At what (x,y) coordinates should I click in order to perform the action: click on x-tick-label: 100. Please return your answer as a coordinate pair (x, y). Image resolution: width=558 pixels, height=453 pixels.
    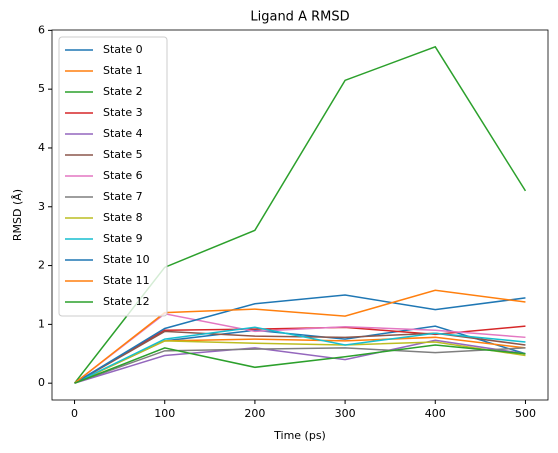
    Looking at the image, I should click on (164, 413).